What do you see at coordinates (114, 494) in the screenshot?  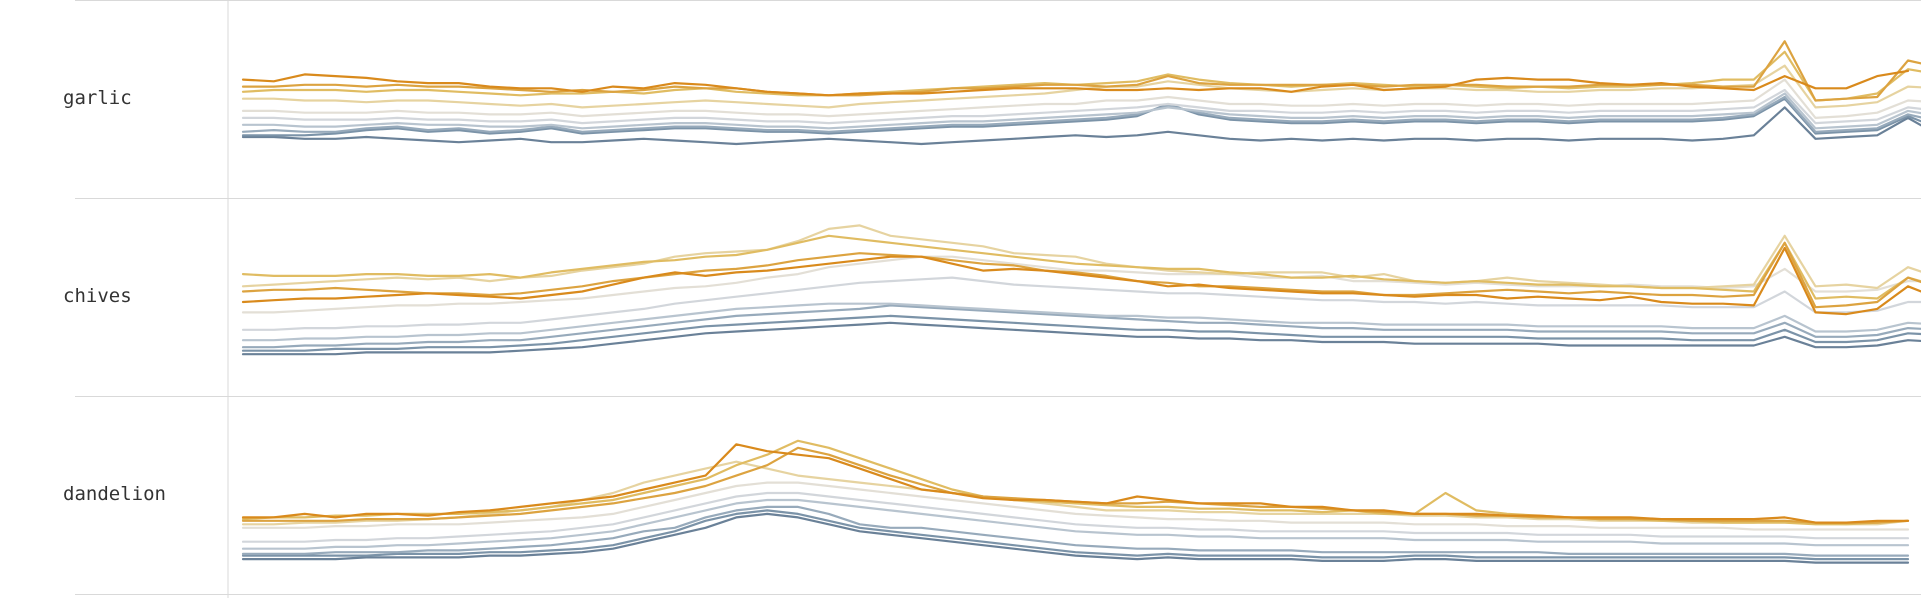 I see `row-label-dandelion: dandelion` at bounding box center [114, 494].